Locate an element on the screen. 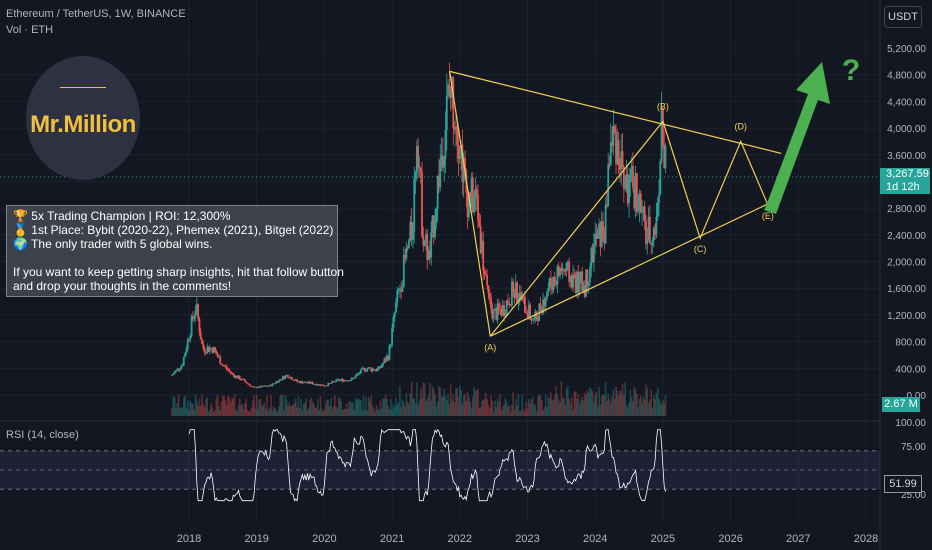  arrow-shape is located at coordinates (797, 138).